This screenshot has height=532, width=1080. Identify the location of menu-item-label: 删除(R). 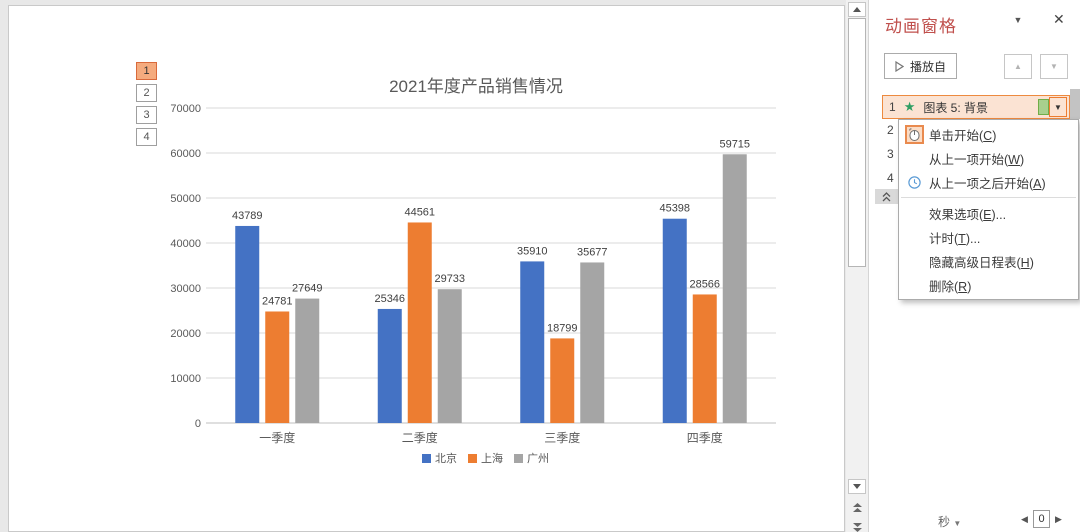
(950, 286).